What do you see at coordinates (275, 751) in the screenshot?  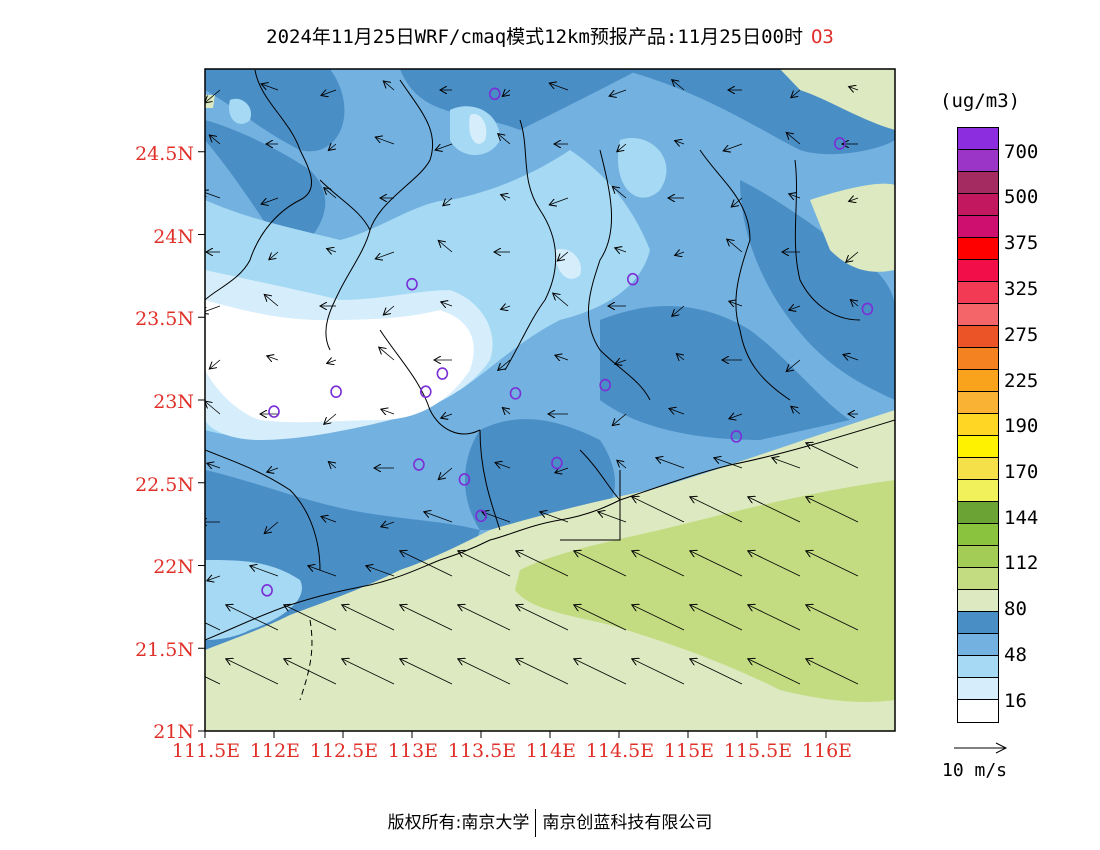 I see `lon-label: 112E` at bounding box center [275, 751].